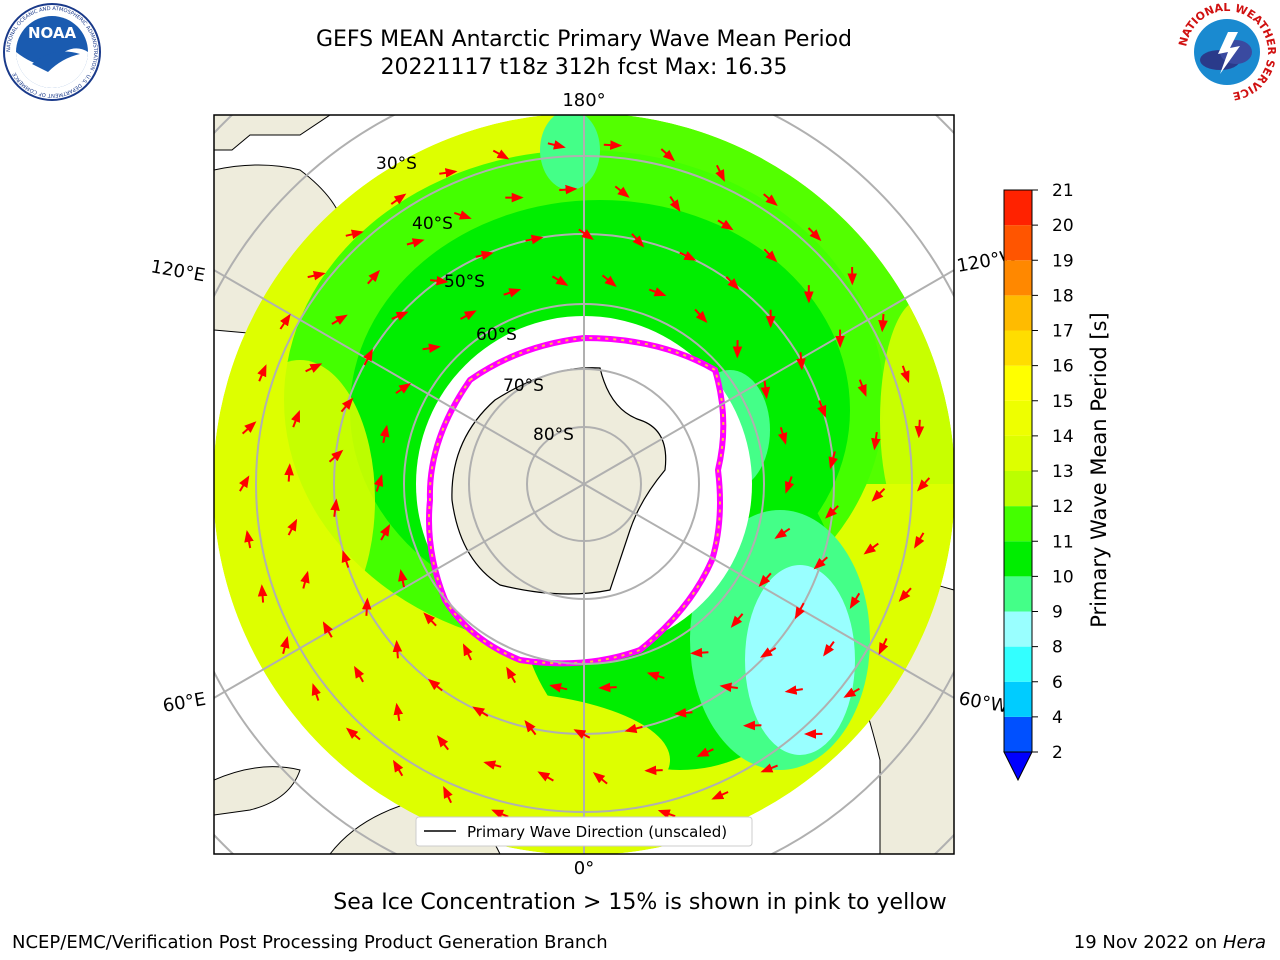  Describe the element at coordinates (52, 33) in the screenshot. I see `noaa-logo-text: NOAA` at that location.